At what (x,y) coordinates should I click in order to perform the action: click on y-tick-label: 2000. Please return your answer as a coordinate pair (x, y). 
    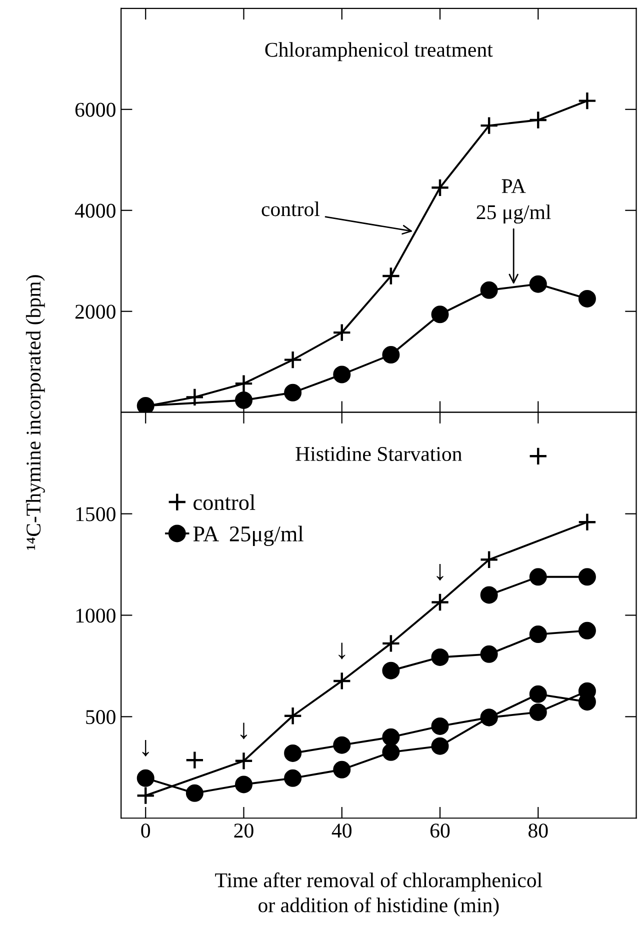
    Looking at the image, I should click on (95, 311).